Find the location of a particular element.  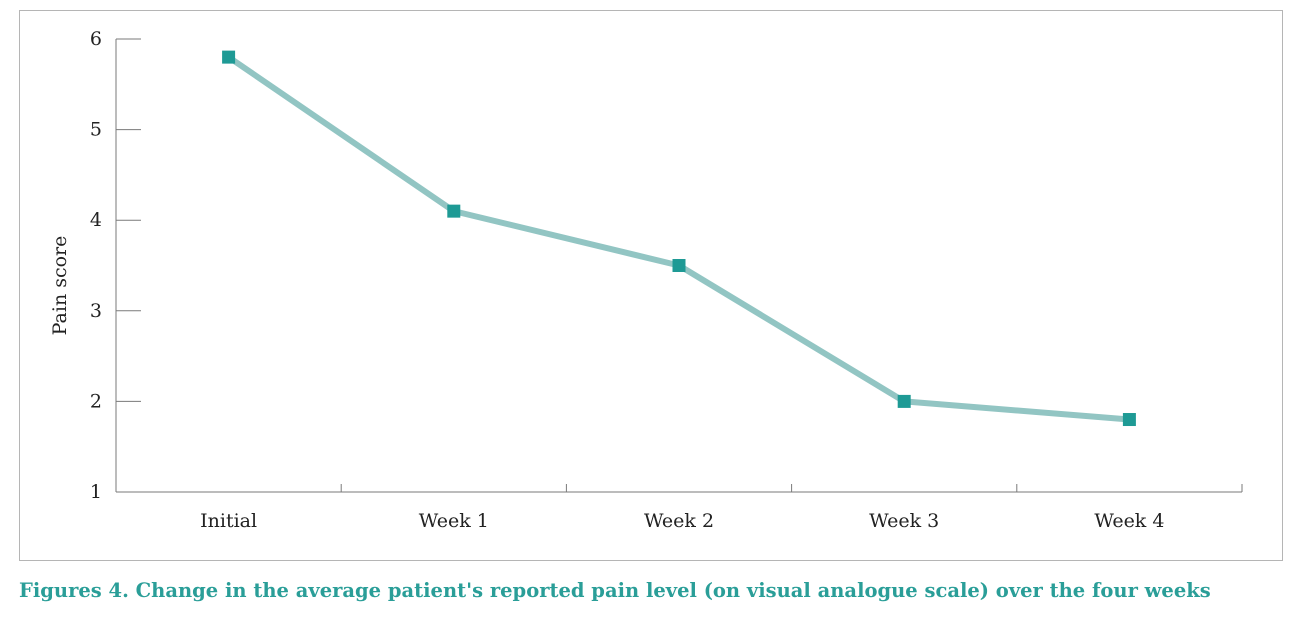

x-tick-label: Week 3 is located at coordinates (904, 521).